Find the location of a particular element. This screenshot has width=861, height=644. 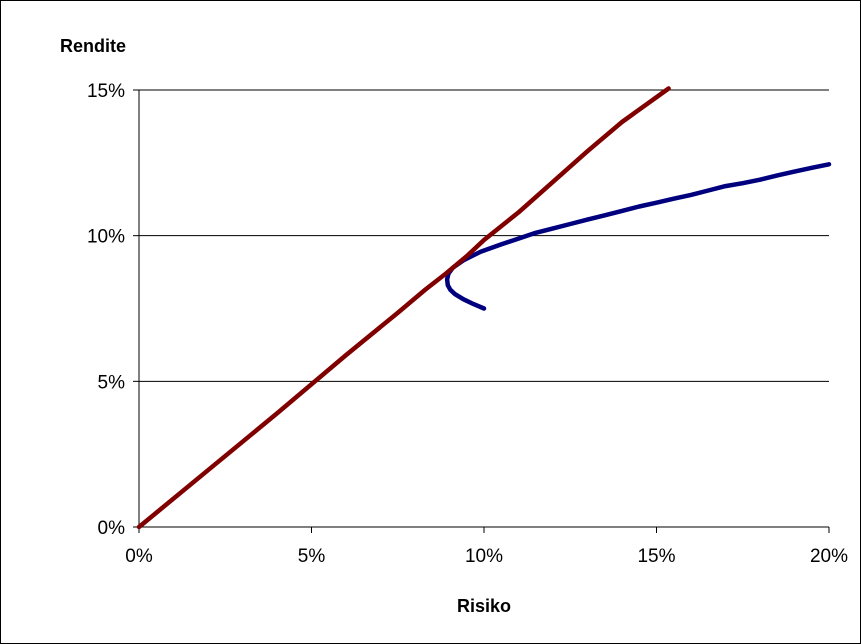

x-tick-label-4: 20% is located at coordinates (829, 556).